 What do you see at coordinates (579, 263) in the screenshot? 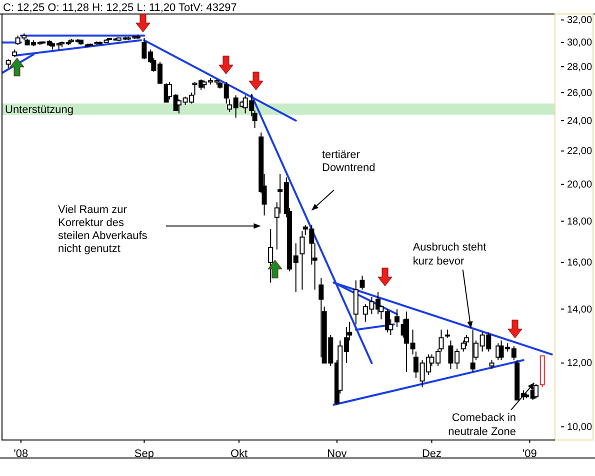
I see `y-tick-label: 16,00` at bounding box center [579, 263].